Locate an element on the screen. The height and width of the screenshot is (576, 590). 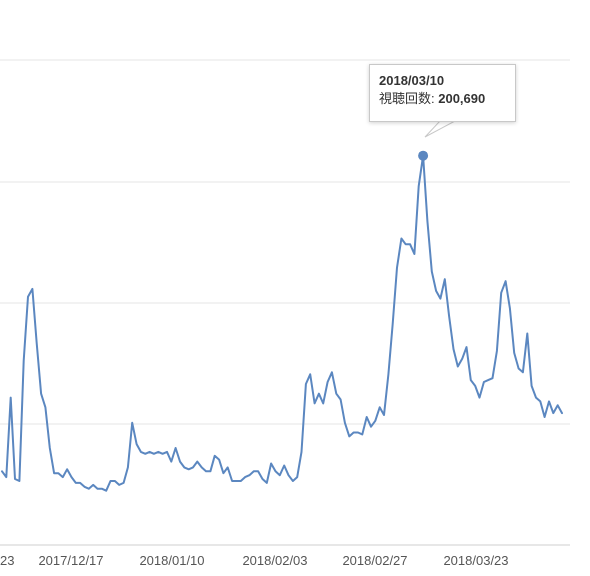
x-tick-label: 2018/02/03 is located at coordinates (274, 560).